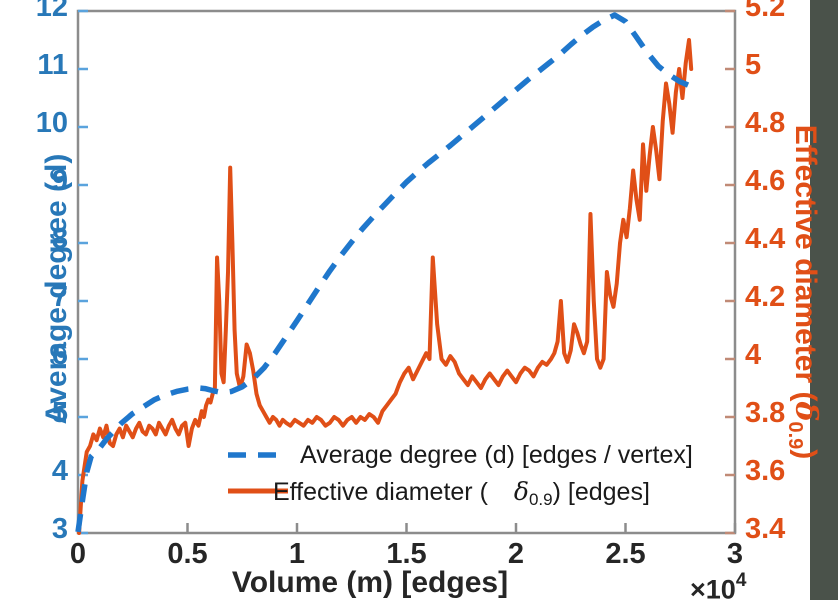 The height and width of the screenshot is (605, 838). I want to click on y-right-tick-3.8: 3.8, so click(765, 413).